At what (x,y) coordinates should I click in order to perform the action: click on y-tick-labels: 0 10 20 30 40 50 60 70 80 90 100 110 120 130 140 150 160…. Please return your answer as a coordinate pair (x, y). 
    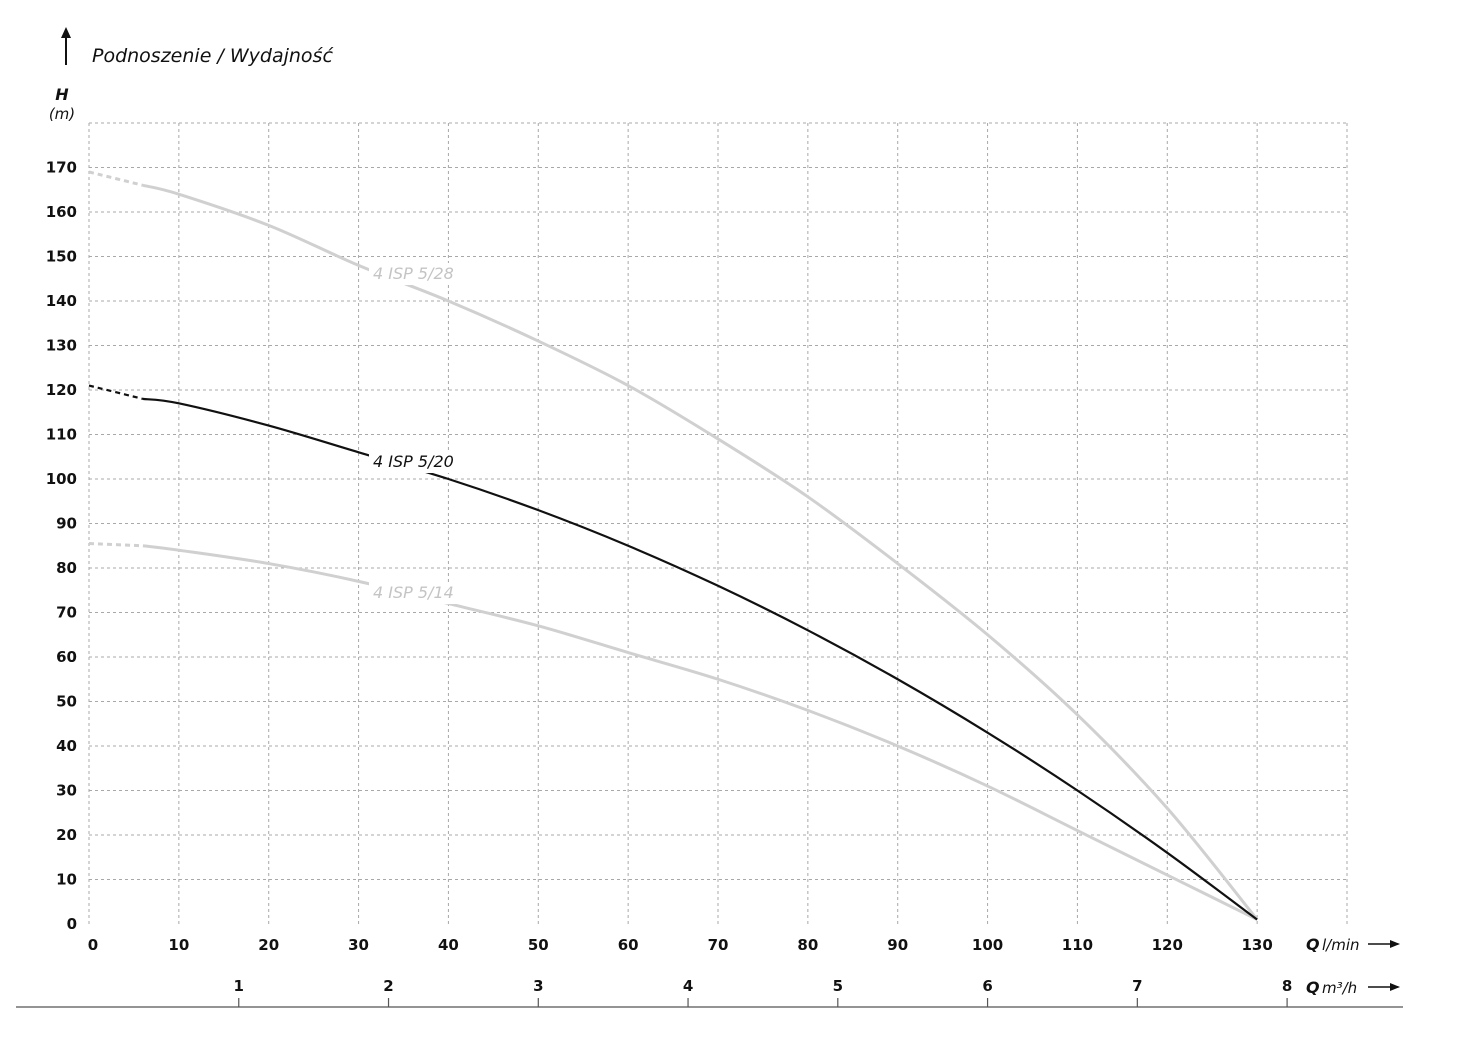
    Looking at the image, I should click on (61, 546).